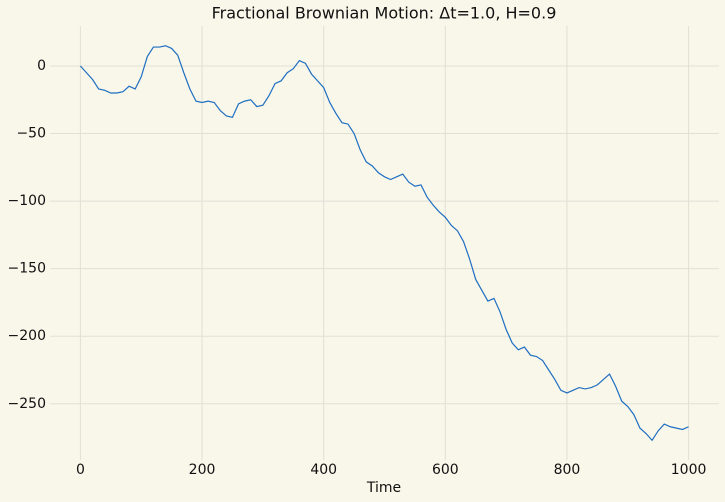 This screenshot has width=725, height=502. Describe the element at coordinates (27, 201) in the screenshot. I see `y-tick-label: −100` at that location.